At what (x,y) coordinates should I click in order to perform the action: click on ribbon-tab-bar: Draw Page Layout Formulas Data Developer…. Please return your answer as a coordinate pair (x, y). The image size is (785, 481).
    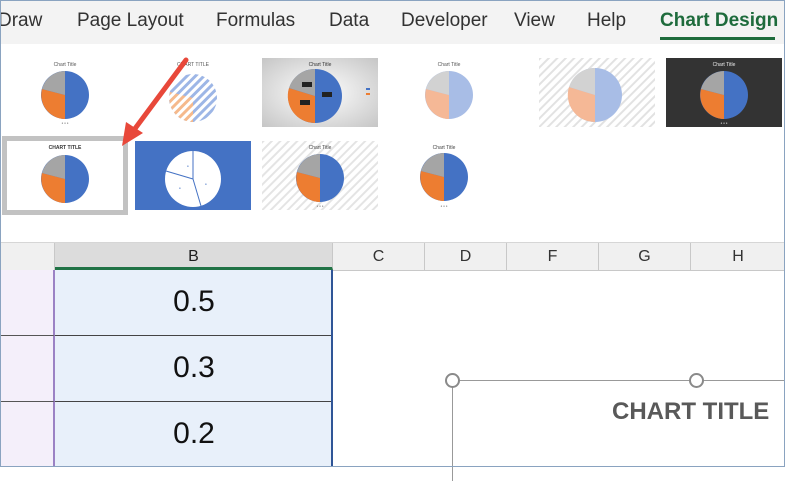
    Looking at the image, I should click on (392, 22).